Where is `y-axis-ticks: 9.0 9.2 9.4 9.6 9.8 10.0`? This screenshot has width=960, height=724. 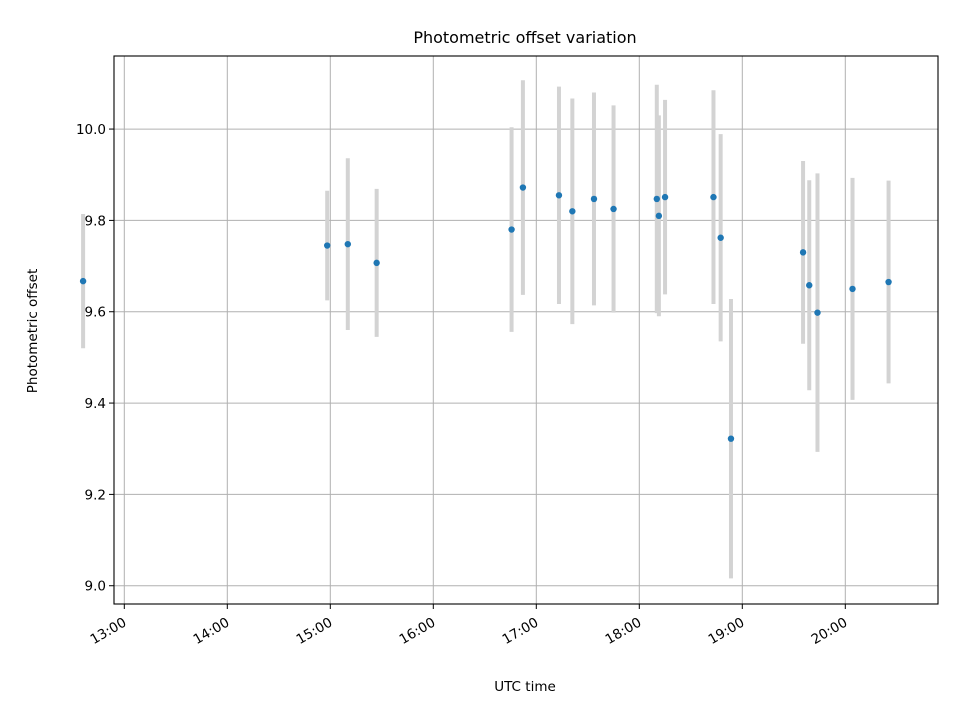 y-axis-ticks: 9.0 9.2 9.4 9.6 9.8 10.0 is located at coordinates (95, 358).